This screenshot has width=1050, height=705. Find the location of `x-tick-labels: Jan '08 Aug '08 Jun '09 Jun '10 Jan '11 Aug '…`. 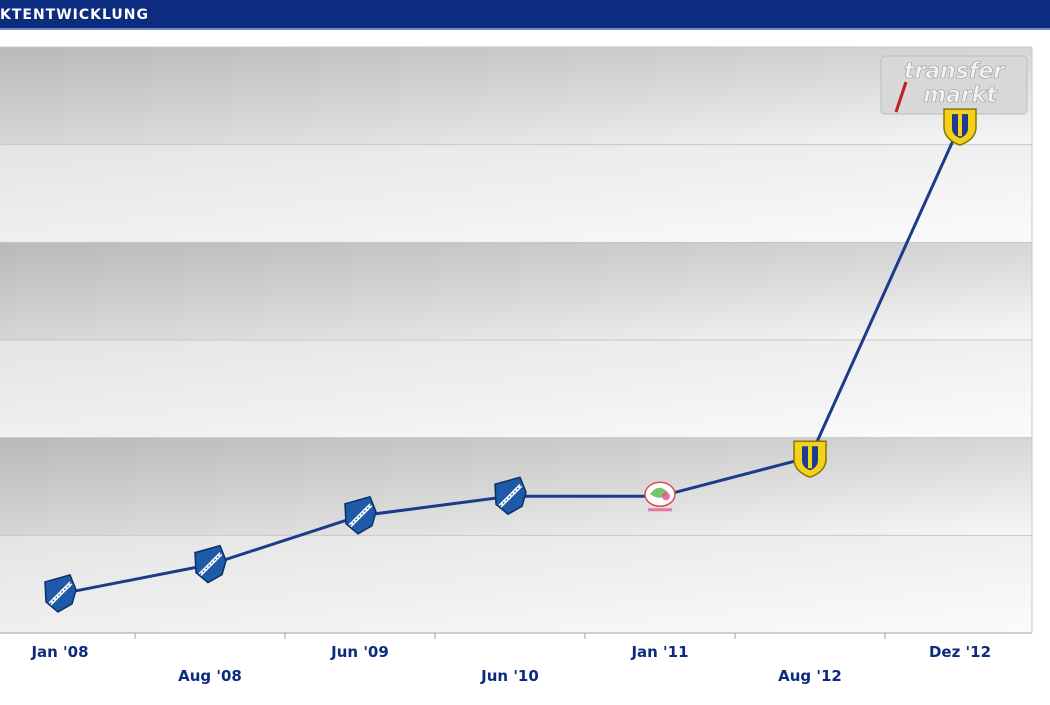

x-tick-labels: Jan '08 Aug '08 Jun '09 Jun '10 Jan '11 Aug '… is located at coordinates (510, 664).